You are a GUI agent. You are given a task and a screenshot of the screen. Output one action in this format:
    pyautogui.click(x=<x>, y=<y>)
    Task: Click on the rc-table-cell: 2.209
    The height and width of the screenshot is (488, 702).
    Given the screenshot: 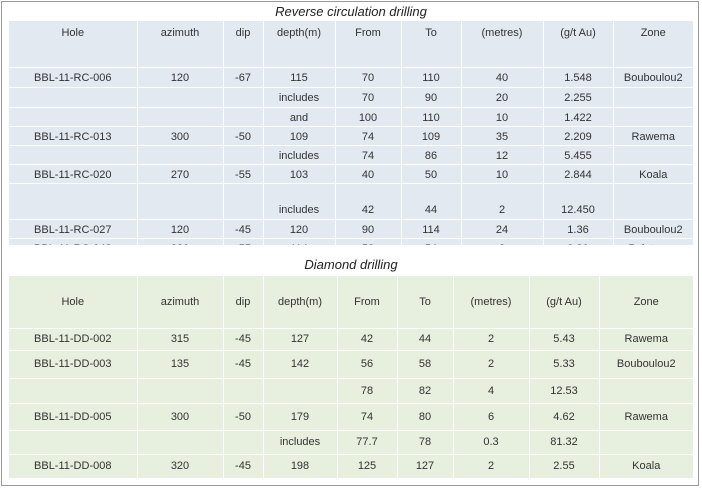 What is the action you would take?
    pyautogui.click(x=578, y=136)
    